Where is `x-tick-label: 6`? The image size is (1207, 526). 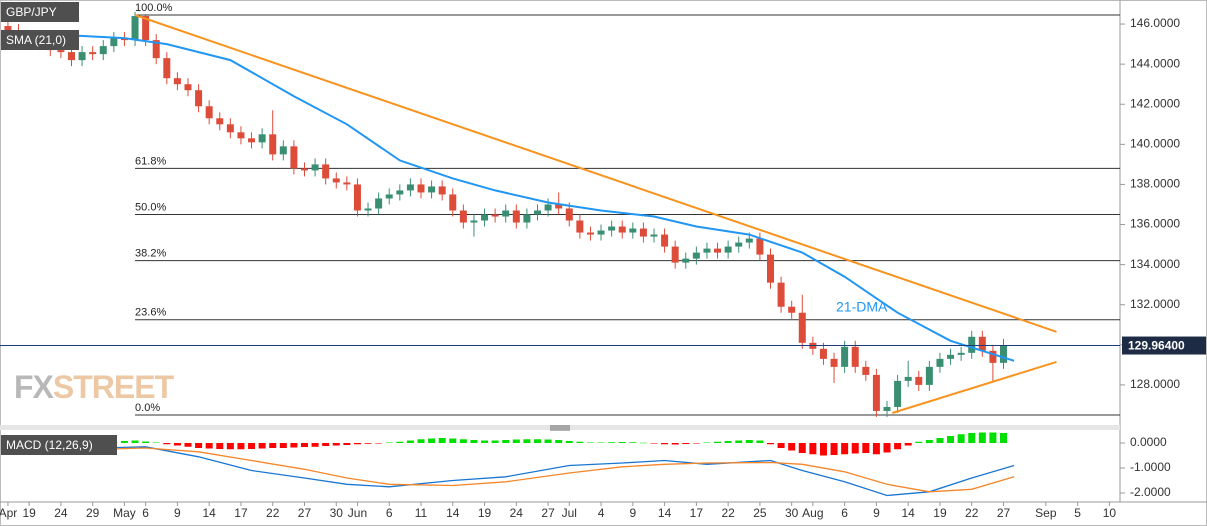
x-tick-label: 6 is located at coordinates (145, 513).